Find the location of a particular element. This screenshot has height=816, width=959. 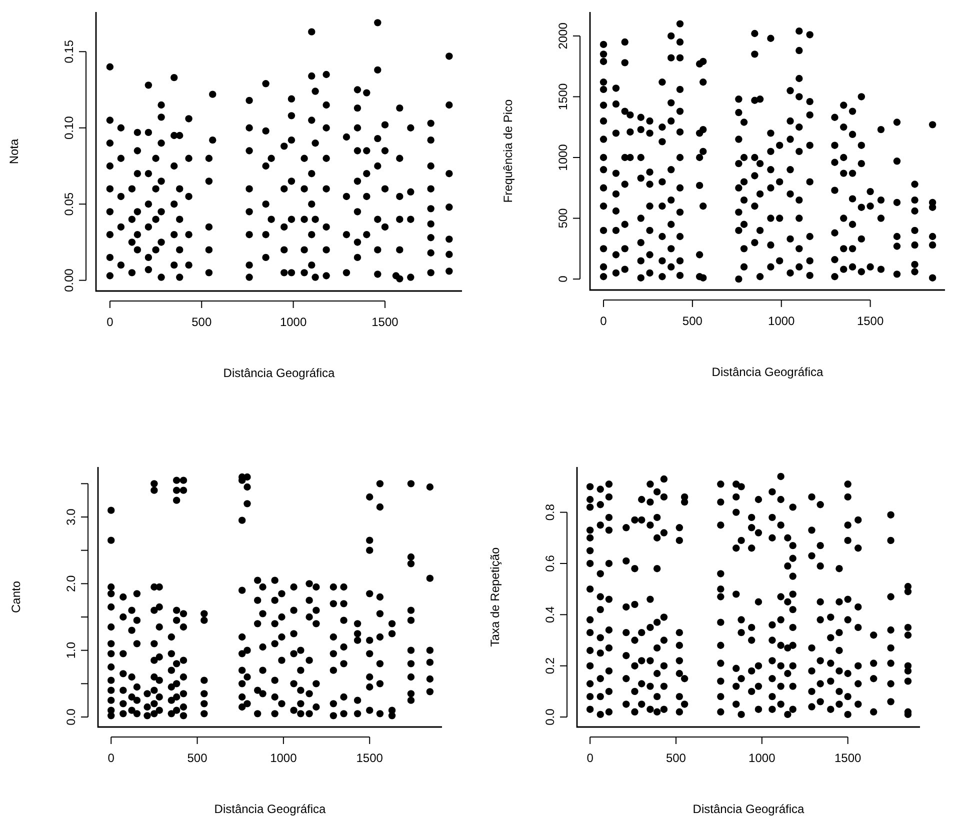

y-axis-title: Frequência de Pico is located at coordinates (508, 150).